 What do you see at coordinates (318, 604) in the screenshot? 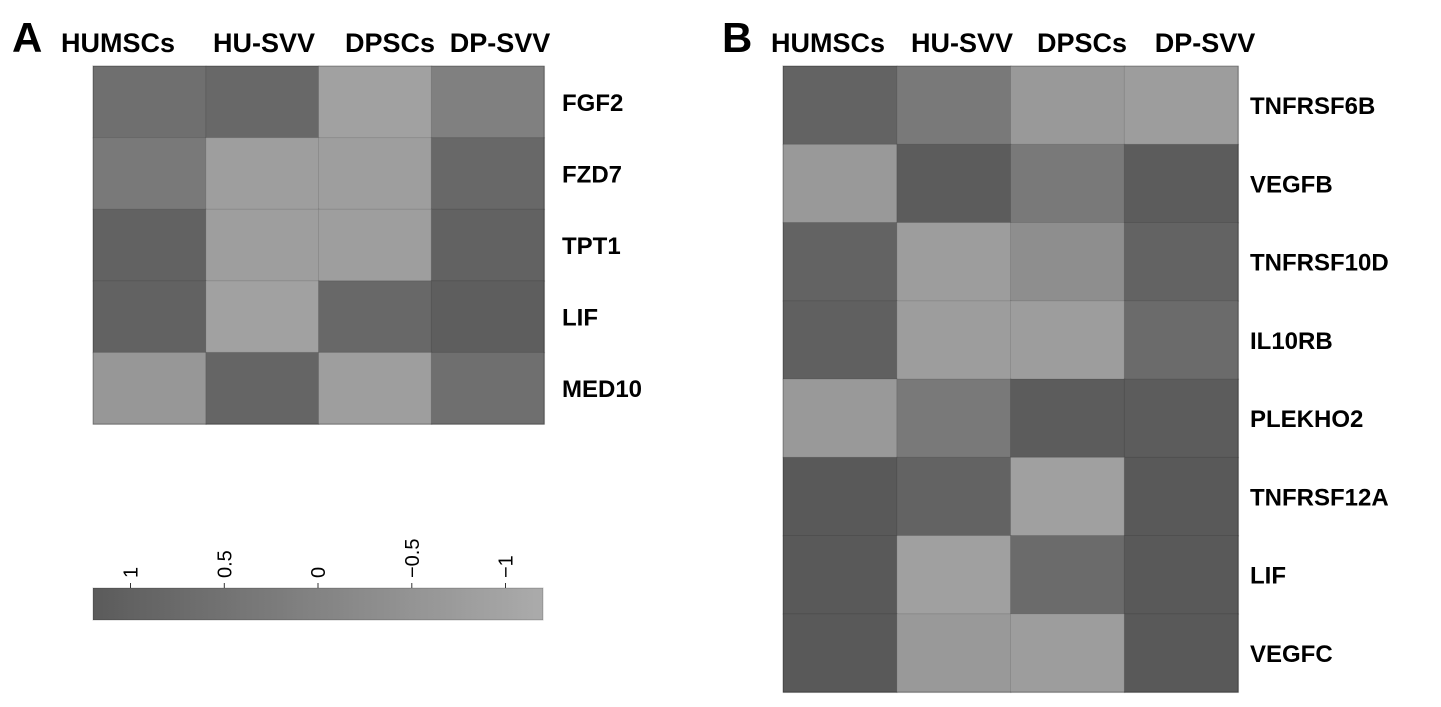
I see `colorbar-gradient` at bounding box center [318, 604].